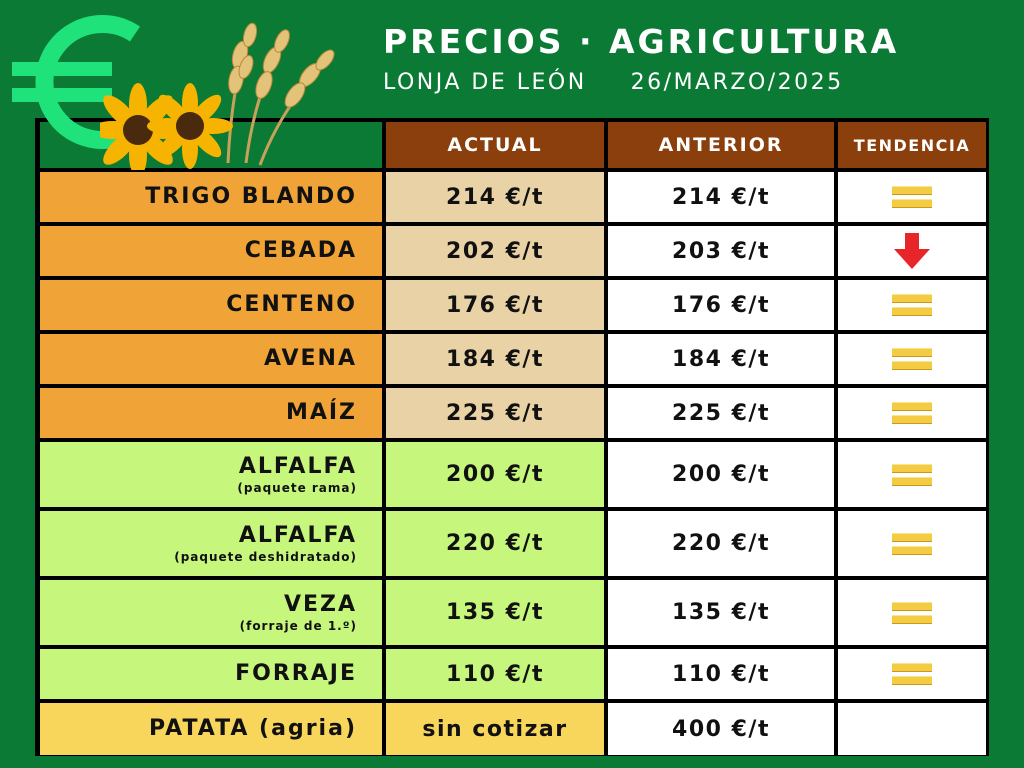 The image size is (1024, 768). I want to click on previous-price-cell: 200 €/t, so click(721, 474).